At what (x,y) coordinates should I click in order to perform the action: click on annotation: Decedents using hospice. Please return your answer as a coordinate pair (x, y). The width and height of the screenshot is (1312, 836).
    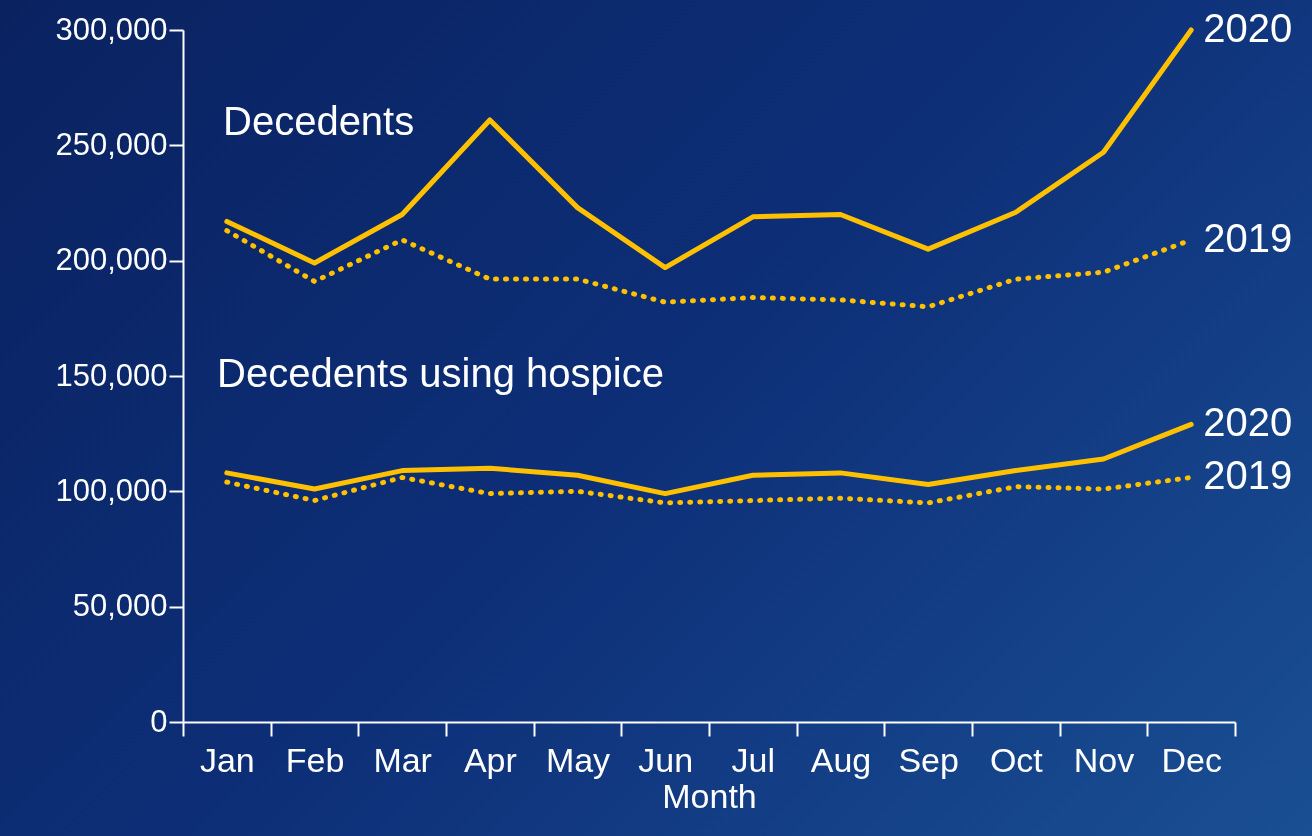
    Looking at the image, I should click on (440, 373).